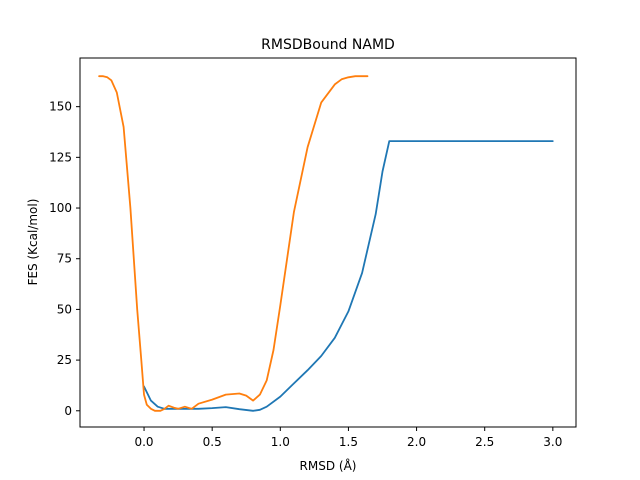  Describe the element at coordinates (280, 442) in the screenshot. I see `x-tick-label: 1.0` at that location.